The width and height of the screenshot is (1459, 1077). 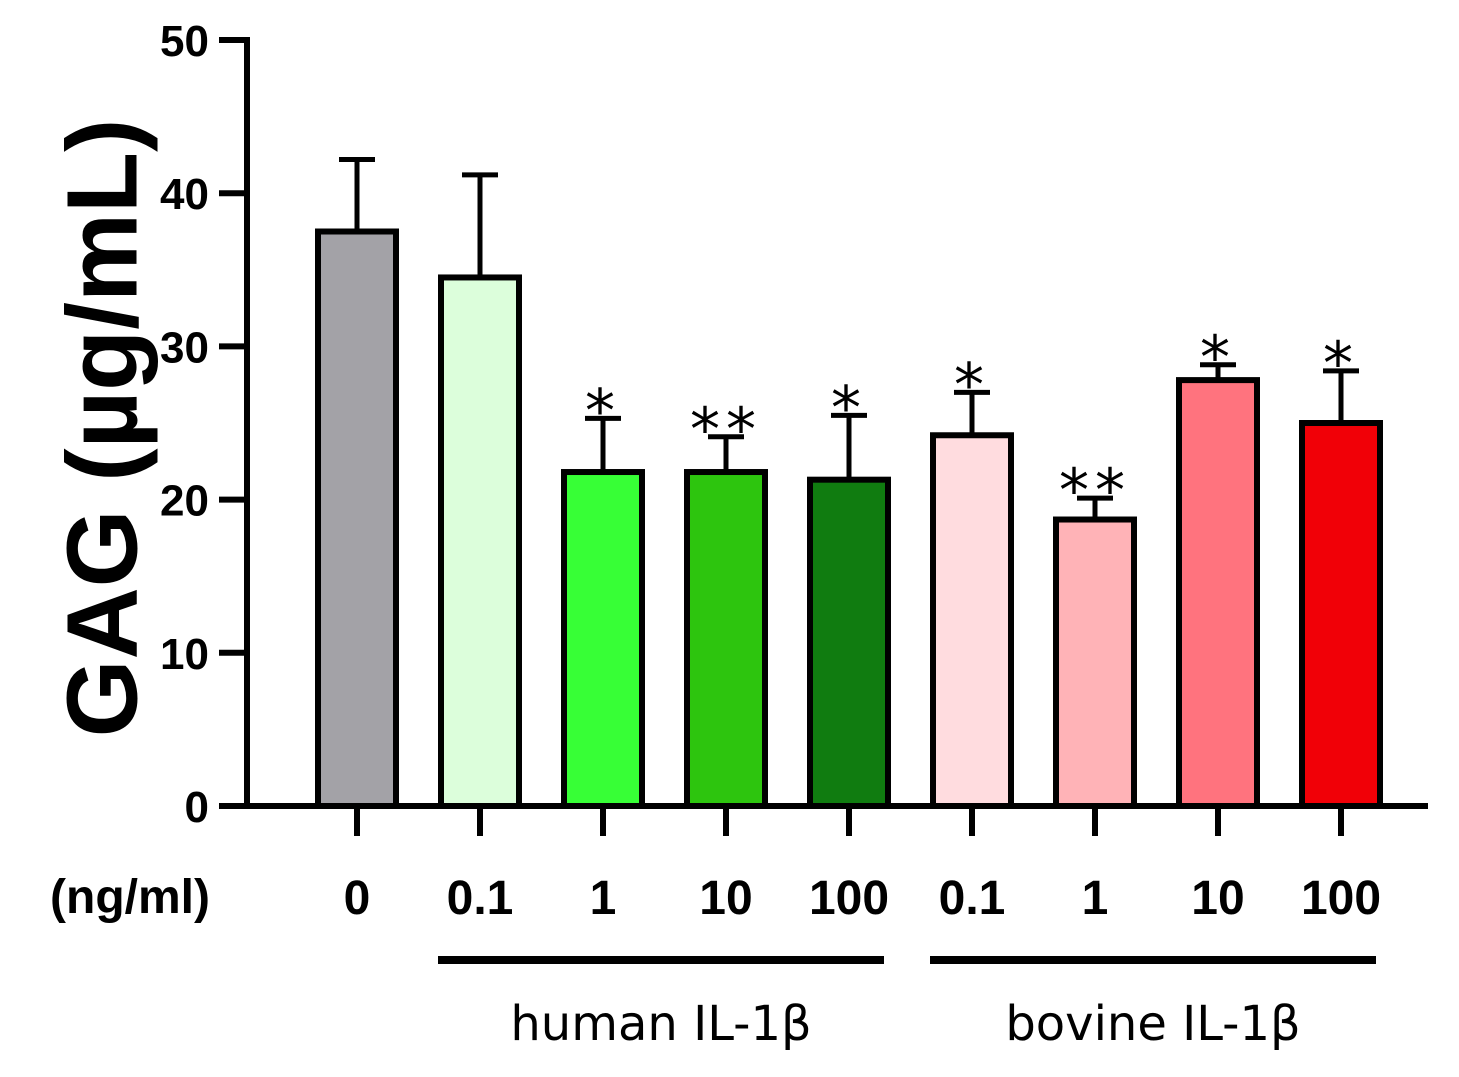 What do you see at coordinates (184, 194) in the screenshot?
I see `y-tick-label-4: 40` at bounding box center [184, 194].